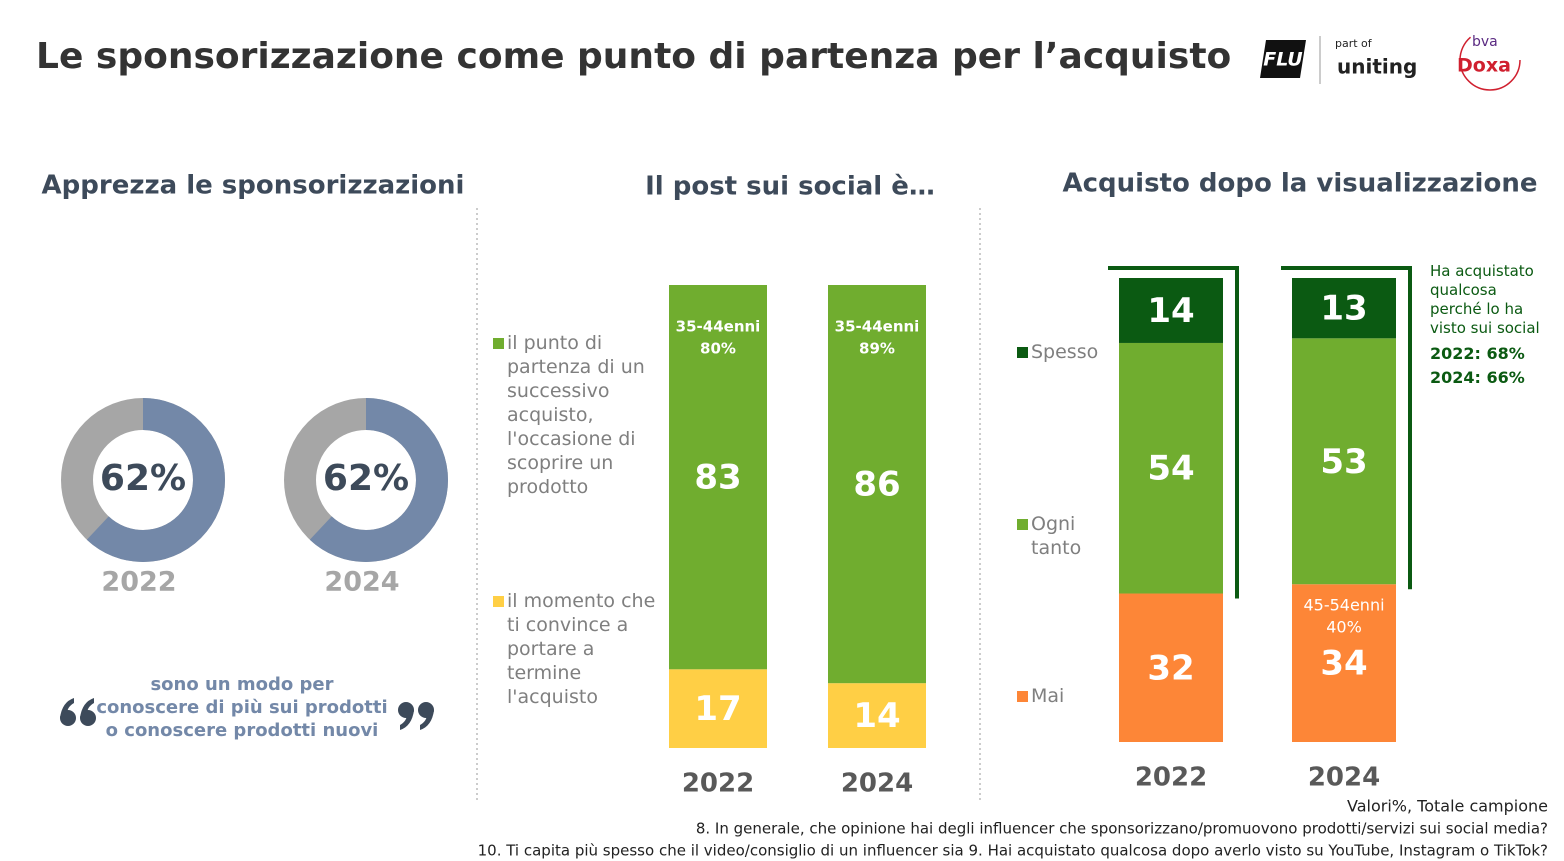 This screenshot has height=861, width=1564. I want to click on annotation: 45-54enni, so click(1343, 605).